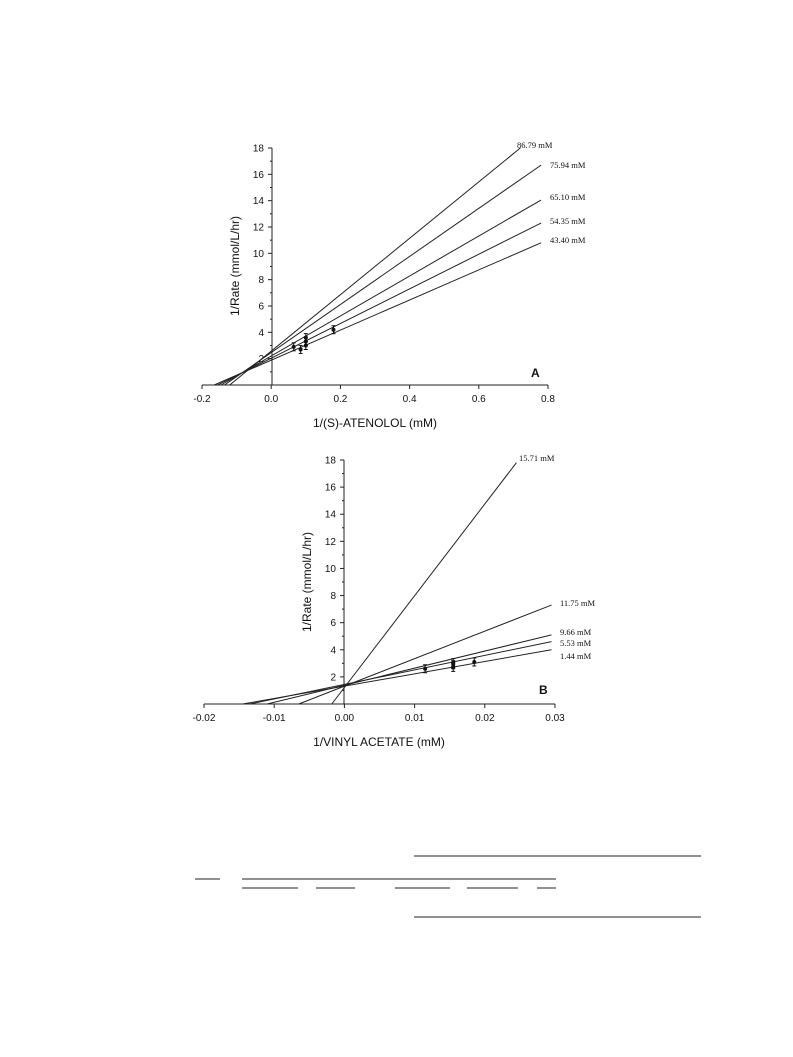 This screenshot has height=1057, width=793. I want to click on equation-rules, so click(448, 886).